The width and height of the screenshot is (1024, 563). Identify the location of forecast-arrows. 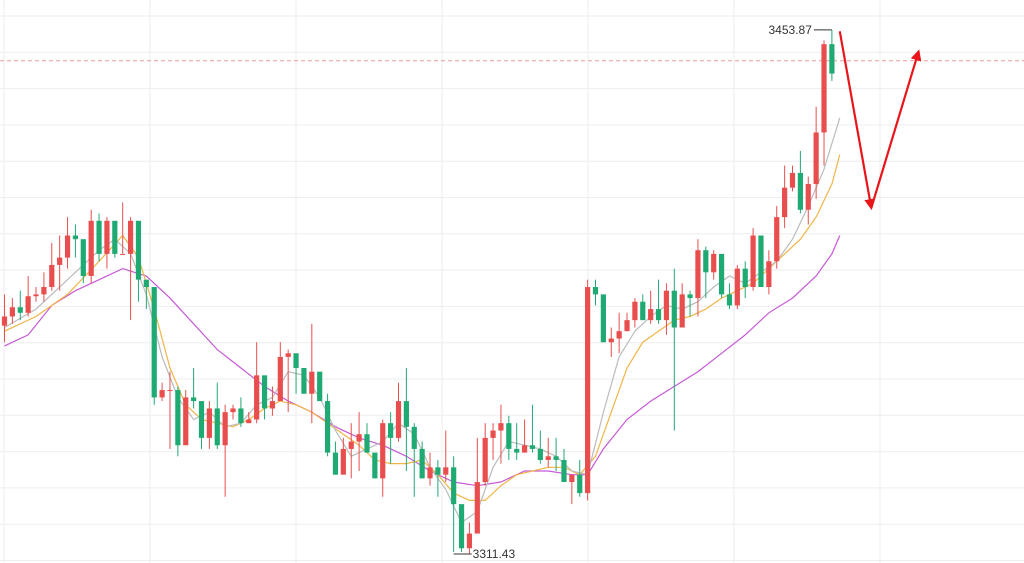
(880, 121).